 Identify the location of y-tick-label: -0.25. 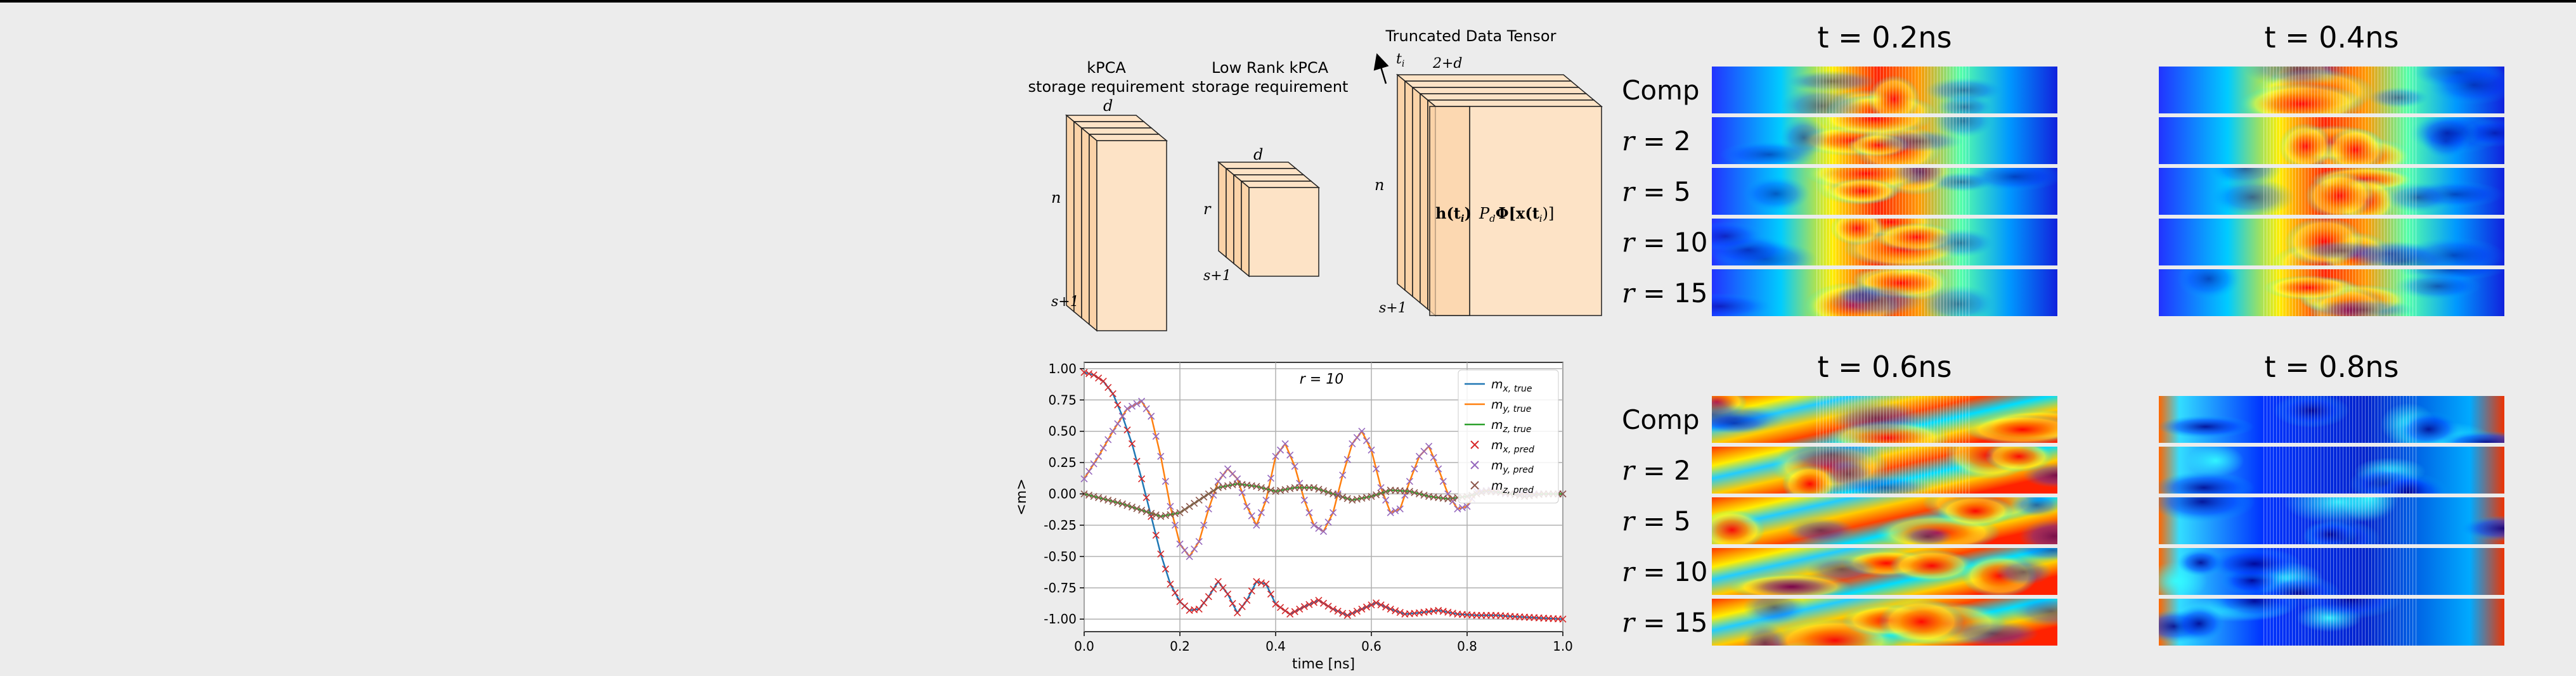
(1060, 526).